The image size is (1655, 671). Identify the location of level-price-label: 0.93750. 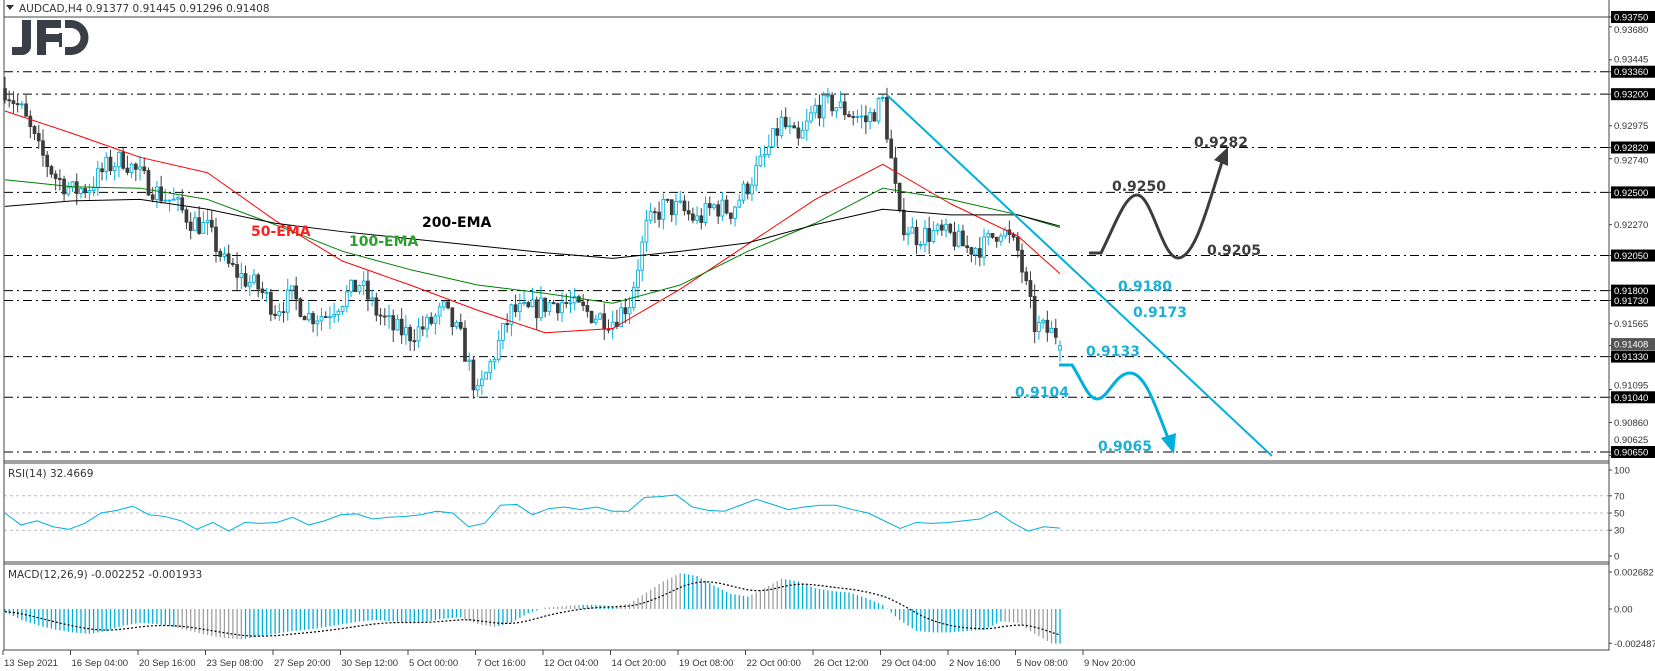
(1631, 18).